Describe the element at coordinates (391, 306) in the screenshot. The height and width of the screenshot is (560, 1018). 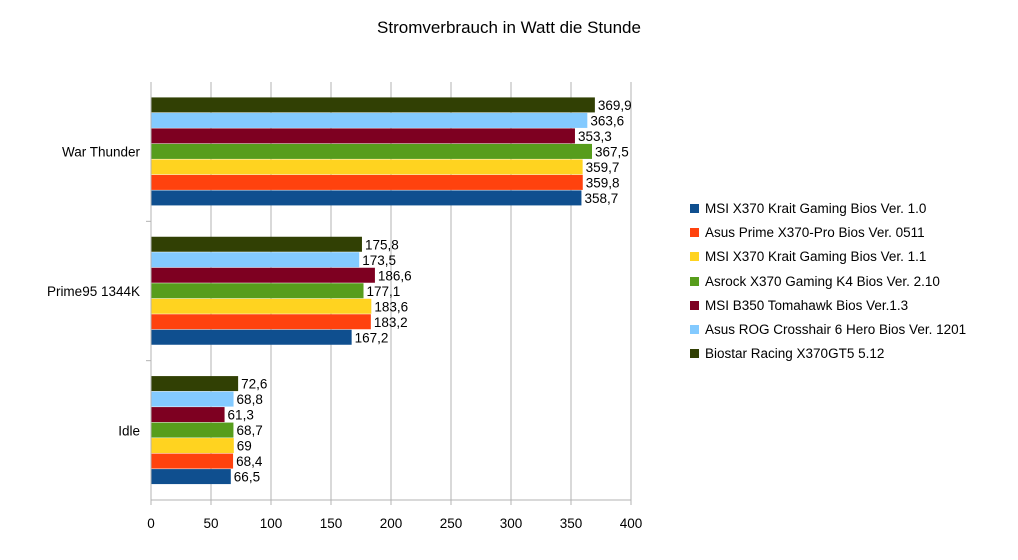
I see `data-label: 183,6` at that location.